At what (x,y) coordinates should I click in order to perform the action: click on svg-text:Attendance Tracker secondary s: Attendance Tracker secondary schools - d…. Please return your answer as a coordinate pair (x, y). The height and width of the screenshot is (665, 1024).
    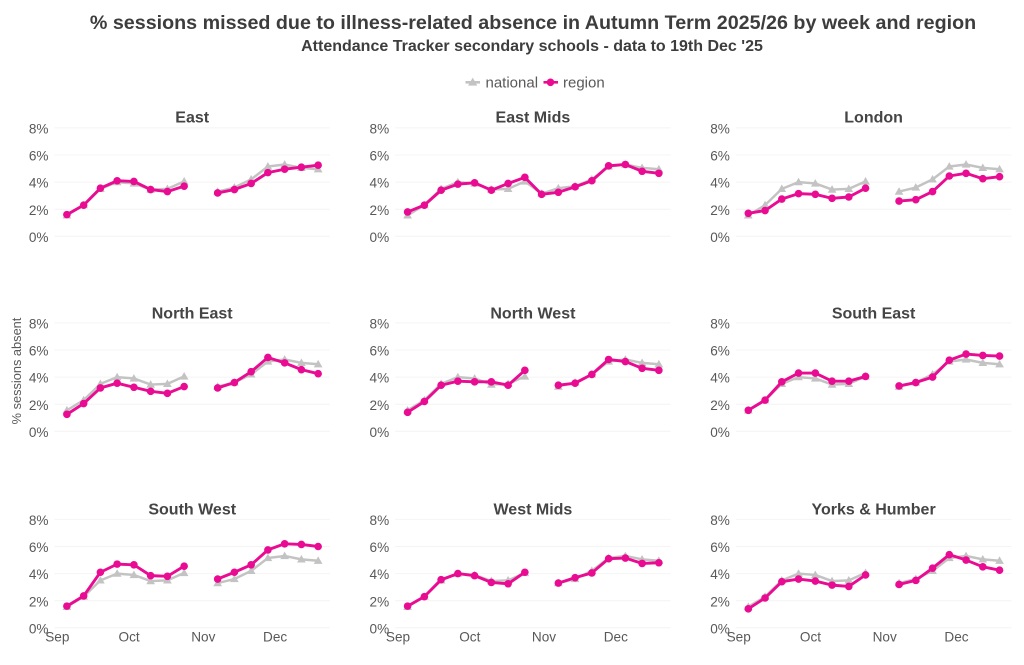
    Looking at the image, I should click on (532, 46).